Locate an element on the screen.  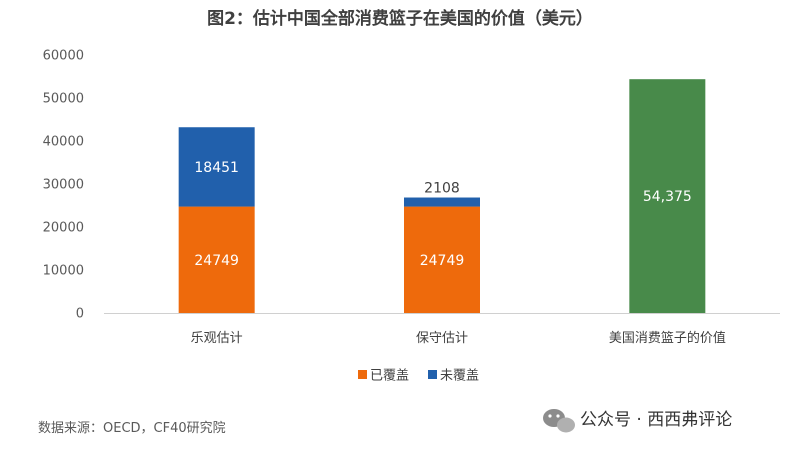
watermark: 公众号 · 西西弗评论 is located at coordinates (637, 421).